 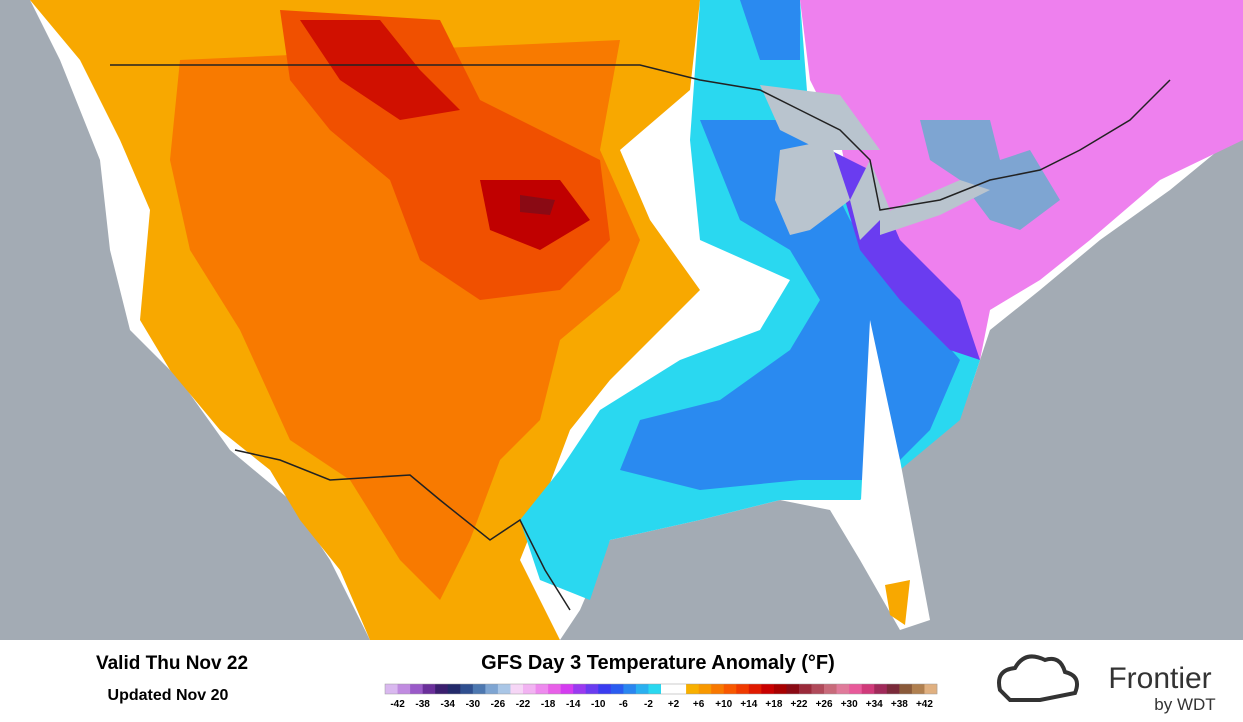 I want to click on legend-label: -10, so click(x=598, y=704).